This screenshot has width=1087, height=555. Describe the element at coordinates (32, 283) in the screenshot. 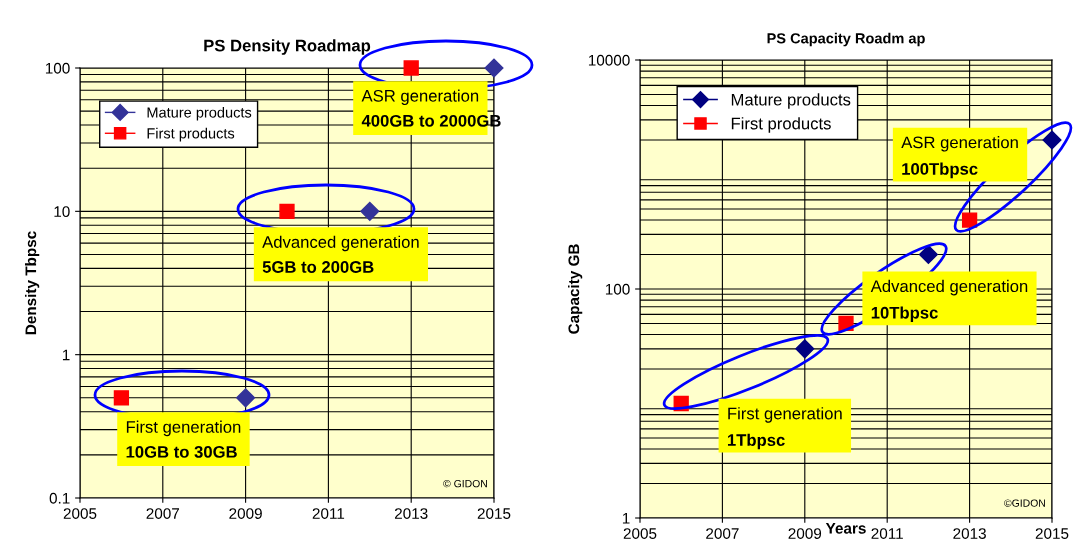

I see `y-axis-title: Density Tbpsc` at that location.